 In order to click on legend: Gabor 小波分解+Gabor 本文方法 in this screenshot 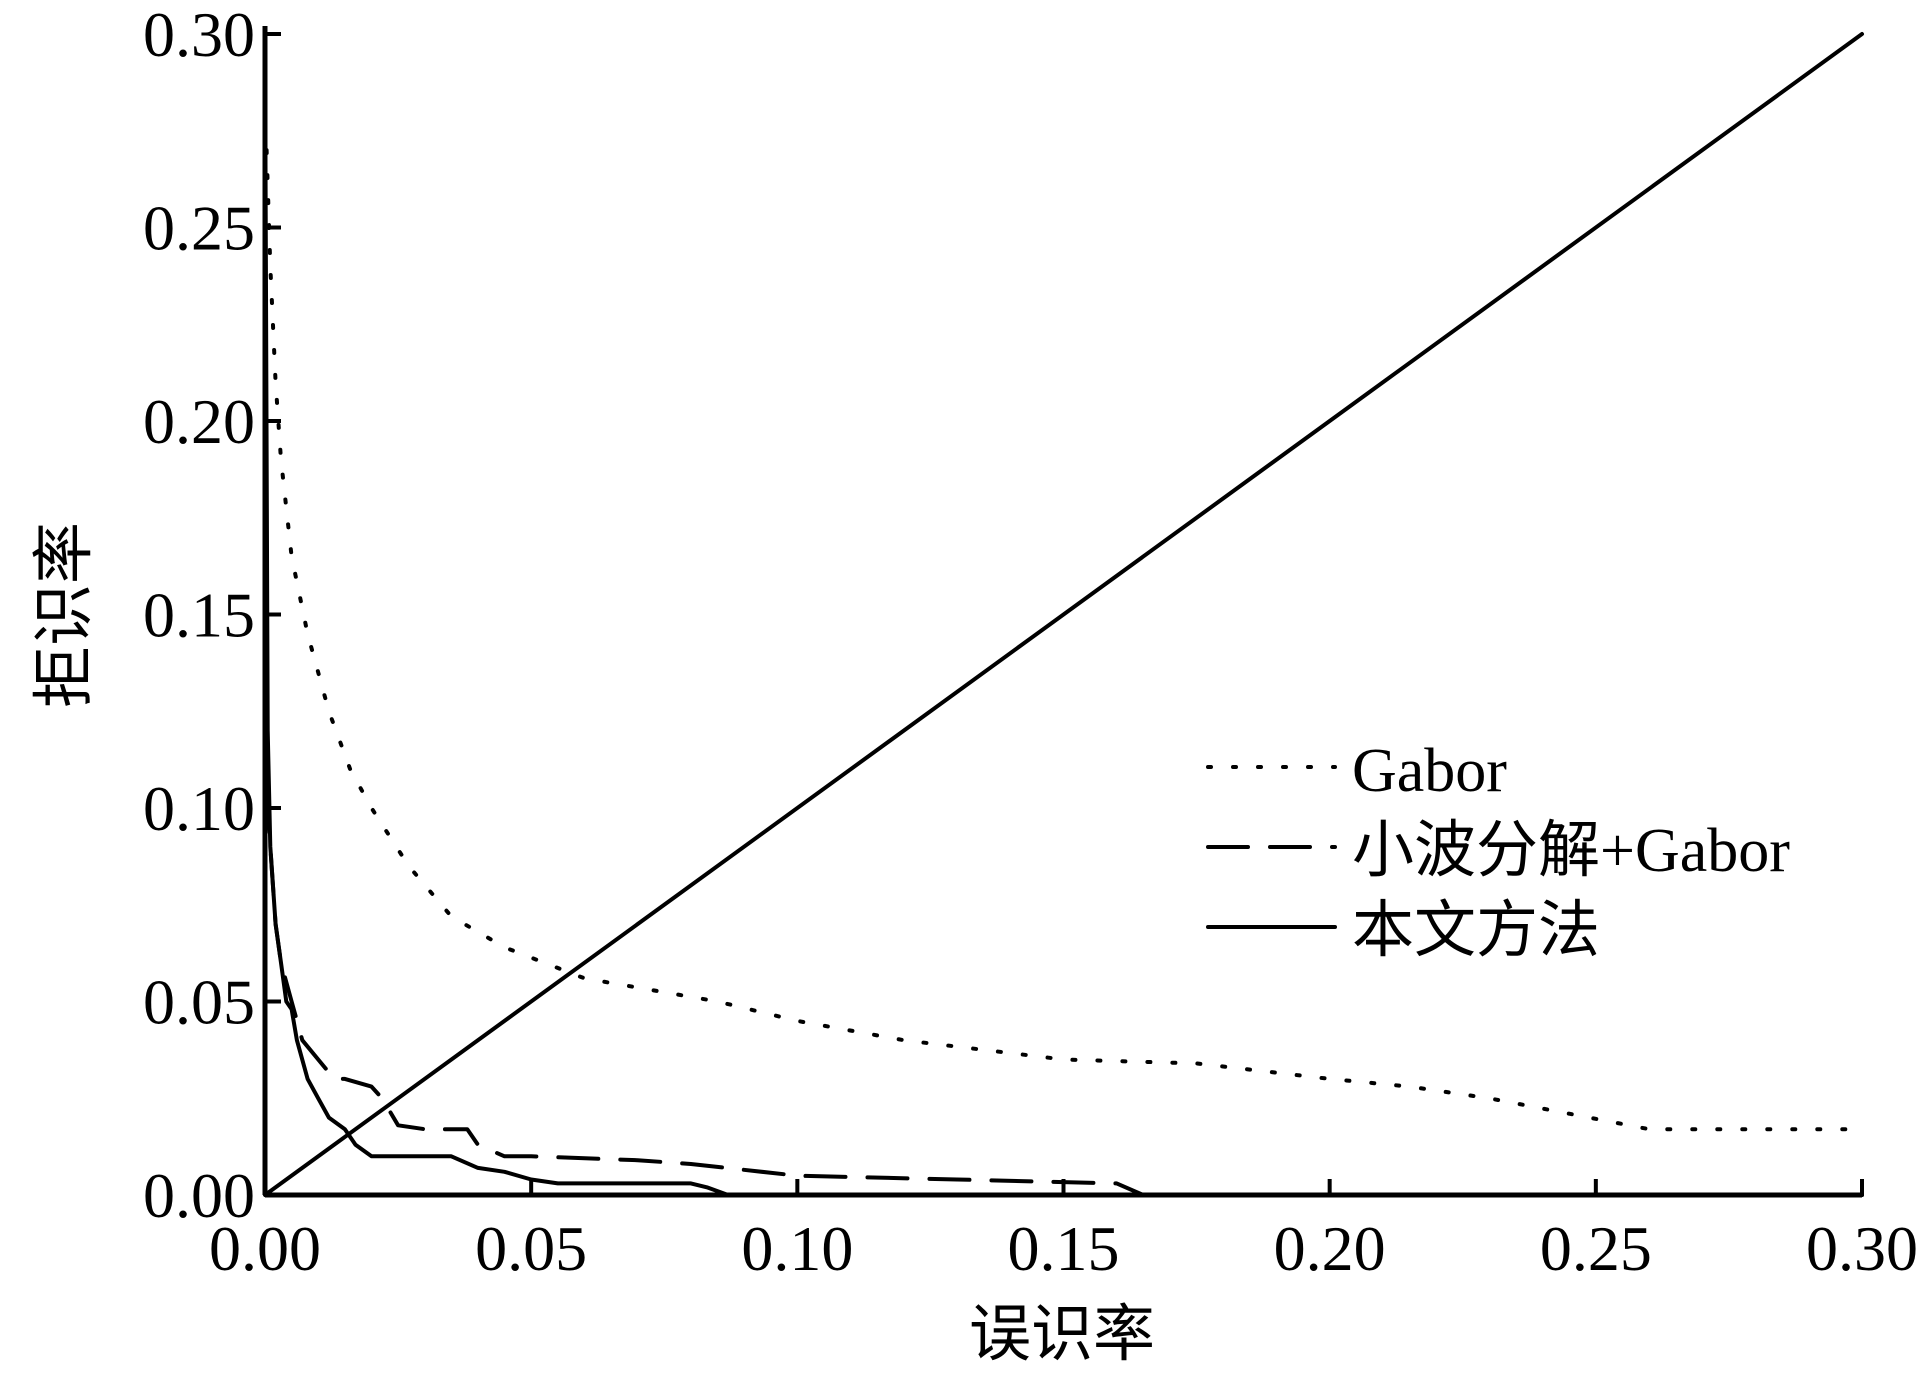, I will do `click(1498, 851)`.